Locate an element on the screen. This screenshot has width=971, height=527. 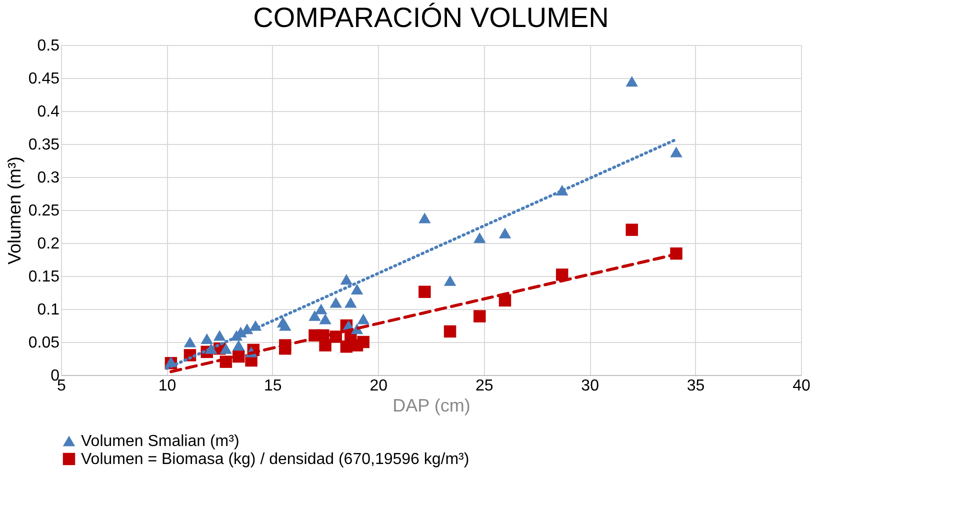
legend-label: Volumen Smalian (m³) is located at coordinates (160, 441).